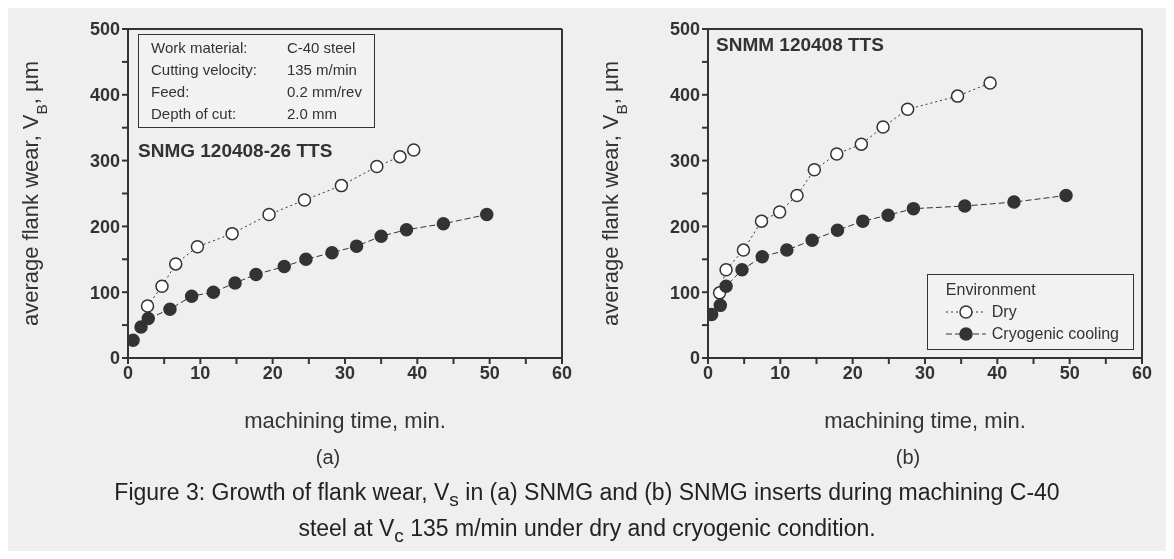  I want to click on text: Figure 3: Growth of flank wear, V$_{s}$ in (a) SNMG and (b) SNMG inserts during machining C-40 steel at V$_{c}$ 135 m/min under dry and cryogenic condition., so click(587, 512).